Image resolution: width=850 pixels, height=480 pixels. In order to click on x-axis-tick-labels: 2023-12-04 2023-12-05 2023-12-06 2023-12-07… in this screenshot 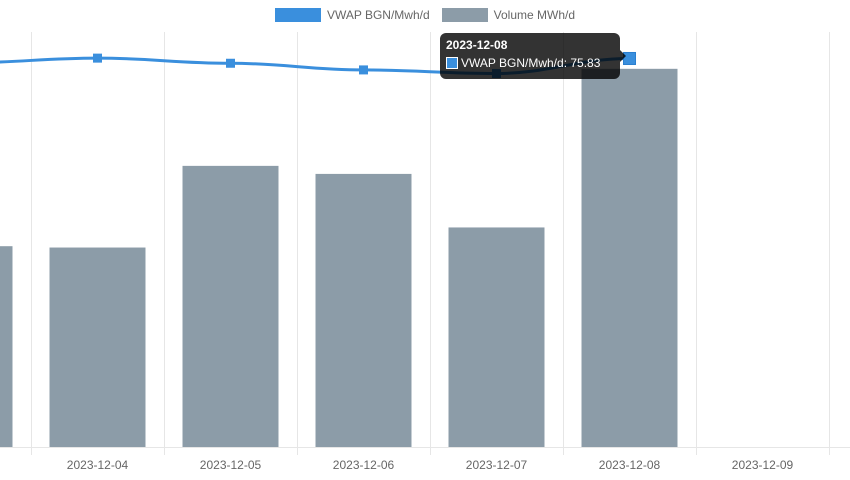, I will do `click(430, 465)`.